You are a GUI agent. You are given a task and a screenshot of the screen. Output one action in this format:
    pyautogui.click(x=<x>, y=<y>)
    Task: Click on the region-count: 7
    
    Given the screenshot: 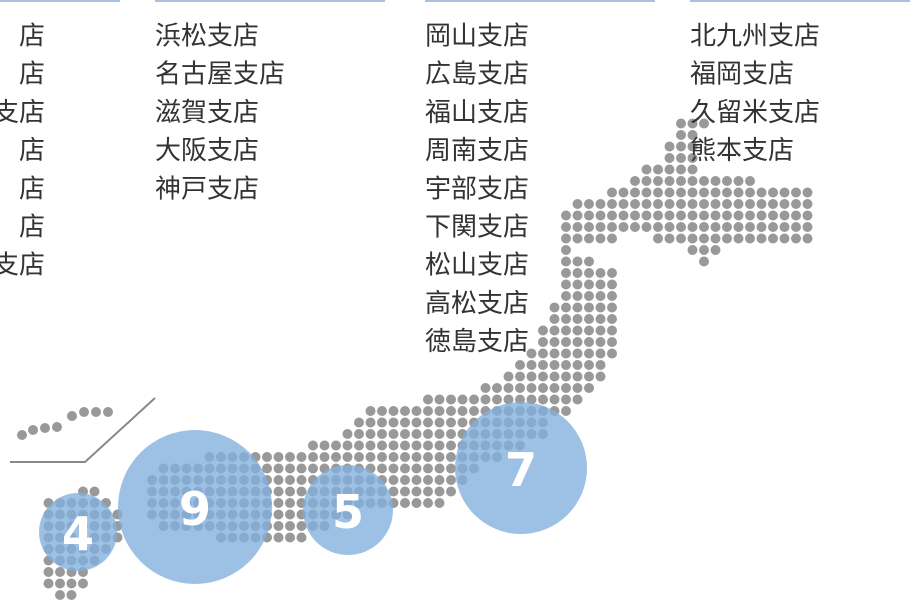 What is the action you would take?
    pyautogui.click(x=521, y=470)
    